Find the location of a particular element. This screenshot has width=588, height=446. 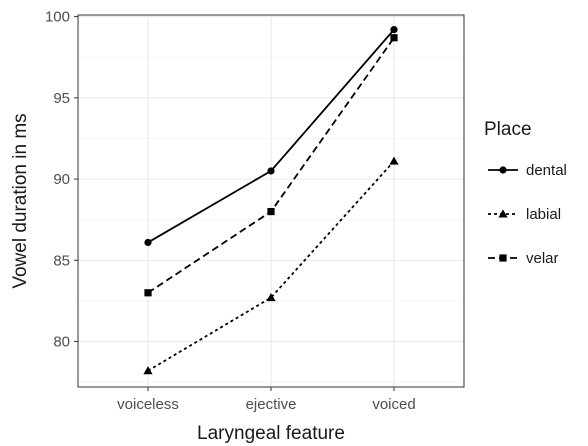

legend-key-marker-dental is located at coordinates (503, 170).